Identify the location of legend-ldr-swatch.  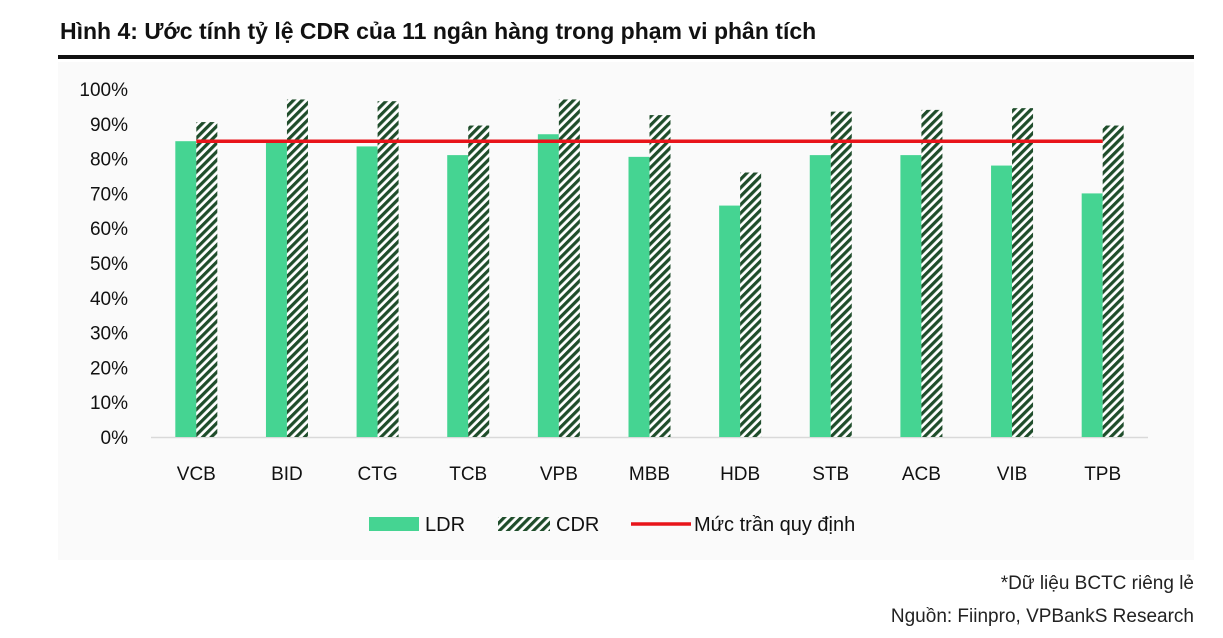
(394, 524).